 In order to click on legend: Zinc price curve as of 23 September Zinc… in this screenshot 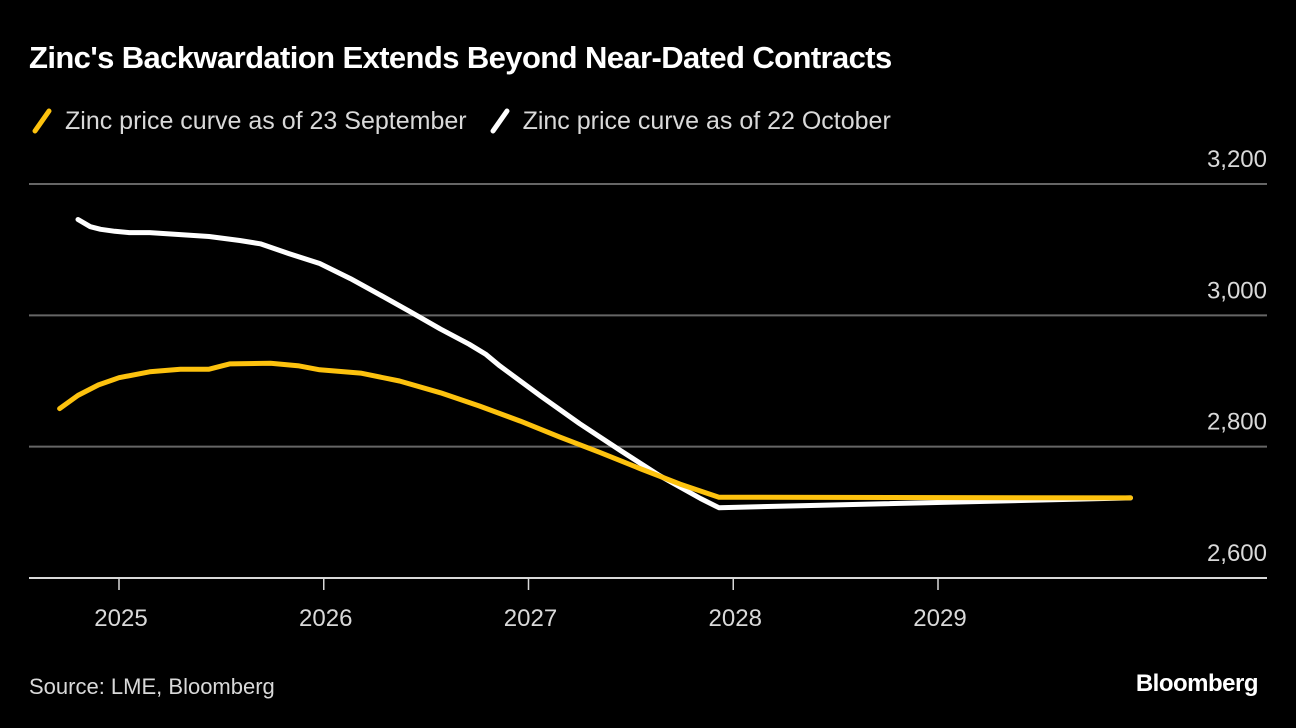, I will do `click(470, 121)`.